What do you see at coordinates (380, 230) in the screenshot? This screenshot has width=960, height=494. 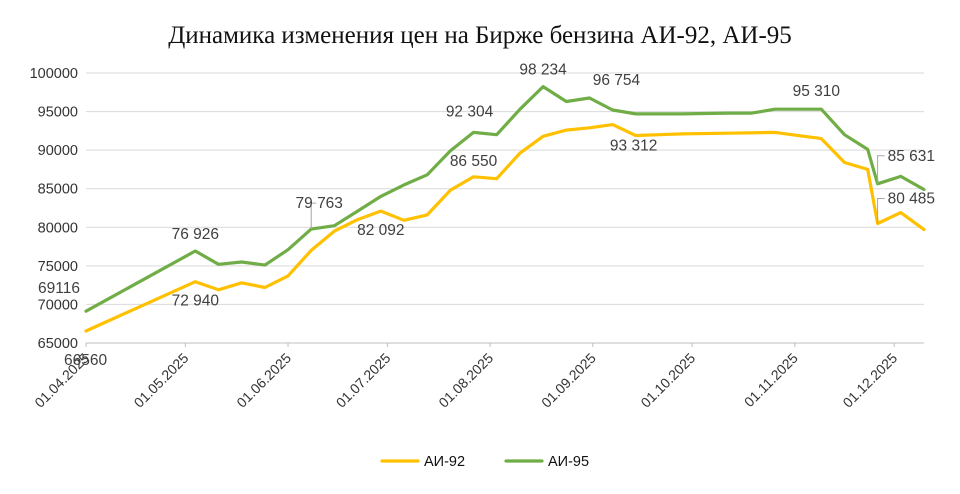 I see `data-label: 82 092` at bounding box center [380, 230].